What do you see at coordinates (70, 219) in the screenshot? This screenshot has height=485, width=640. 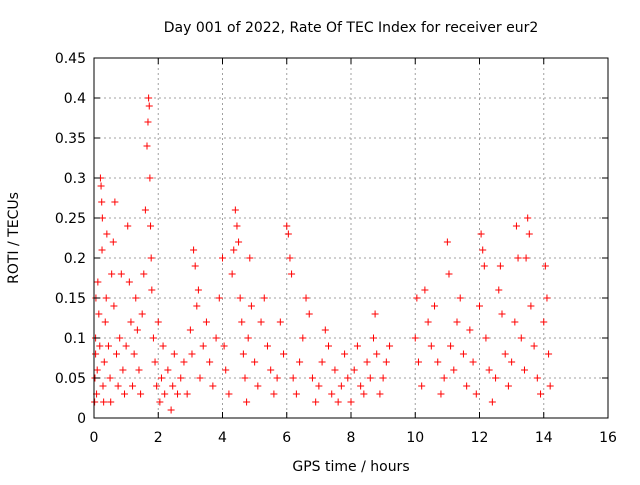 I see `y-tick-label: 0.25` at bounding box center [70, 219].